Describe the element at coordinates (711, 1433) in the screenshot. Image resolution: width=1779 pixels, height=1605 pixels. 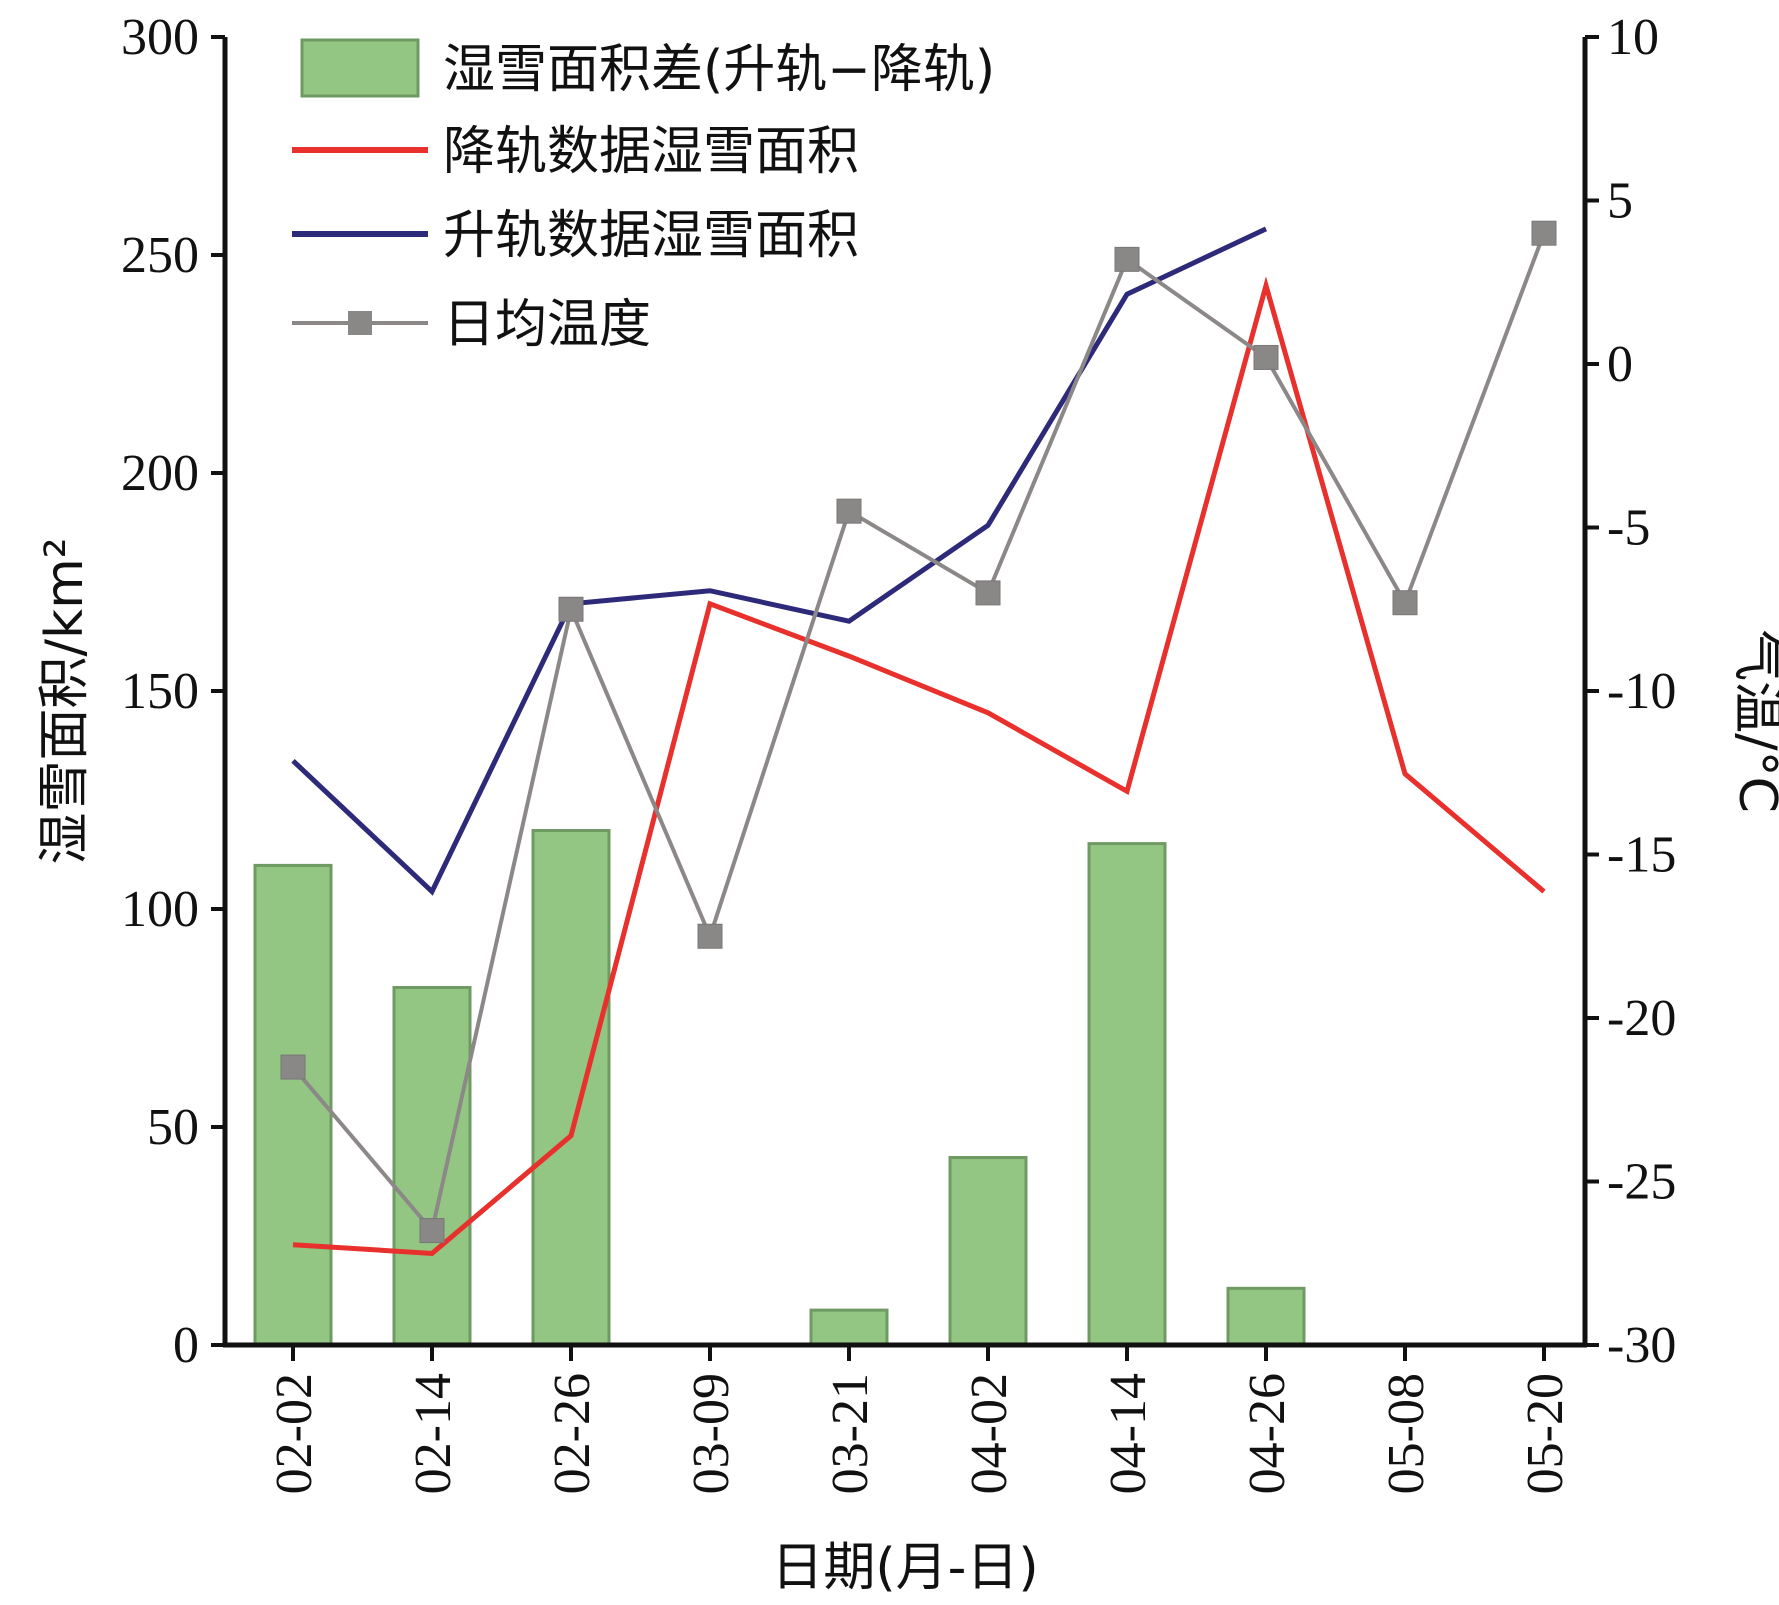
I see `x-tick-label: 03-09` at that location.